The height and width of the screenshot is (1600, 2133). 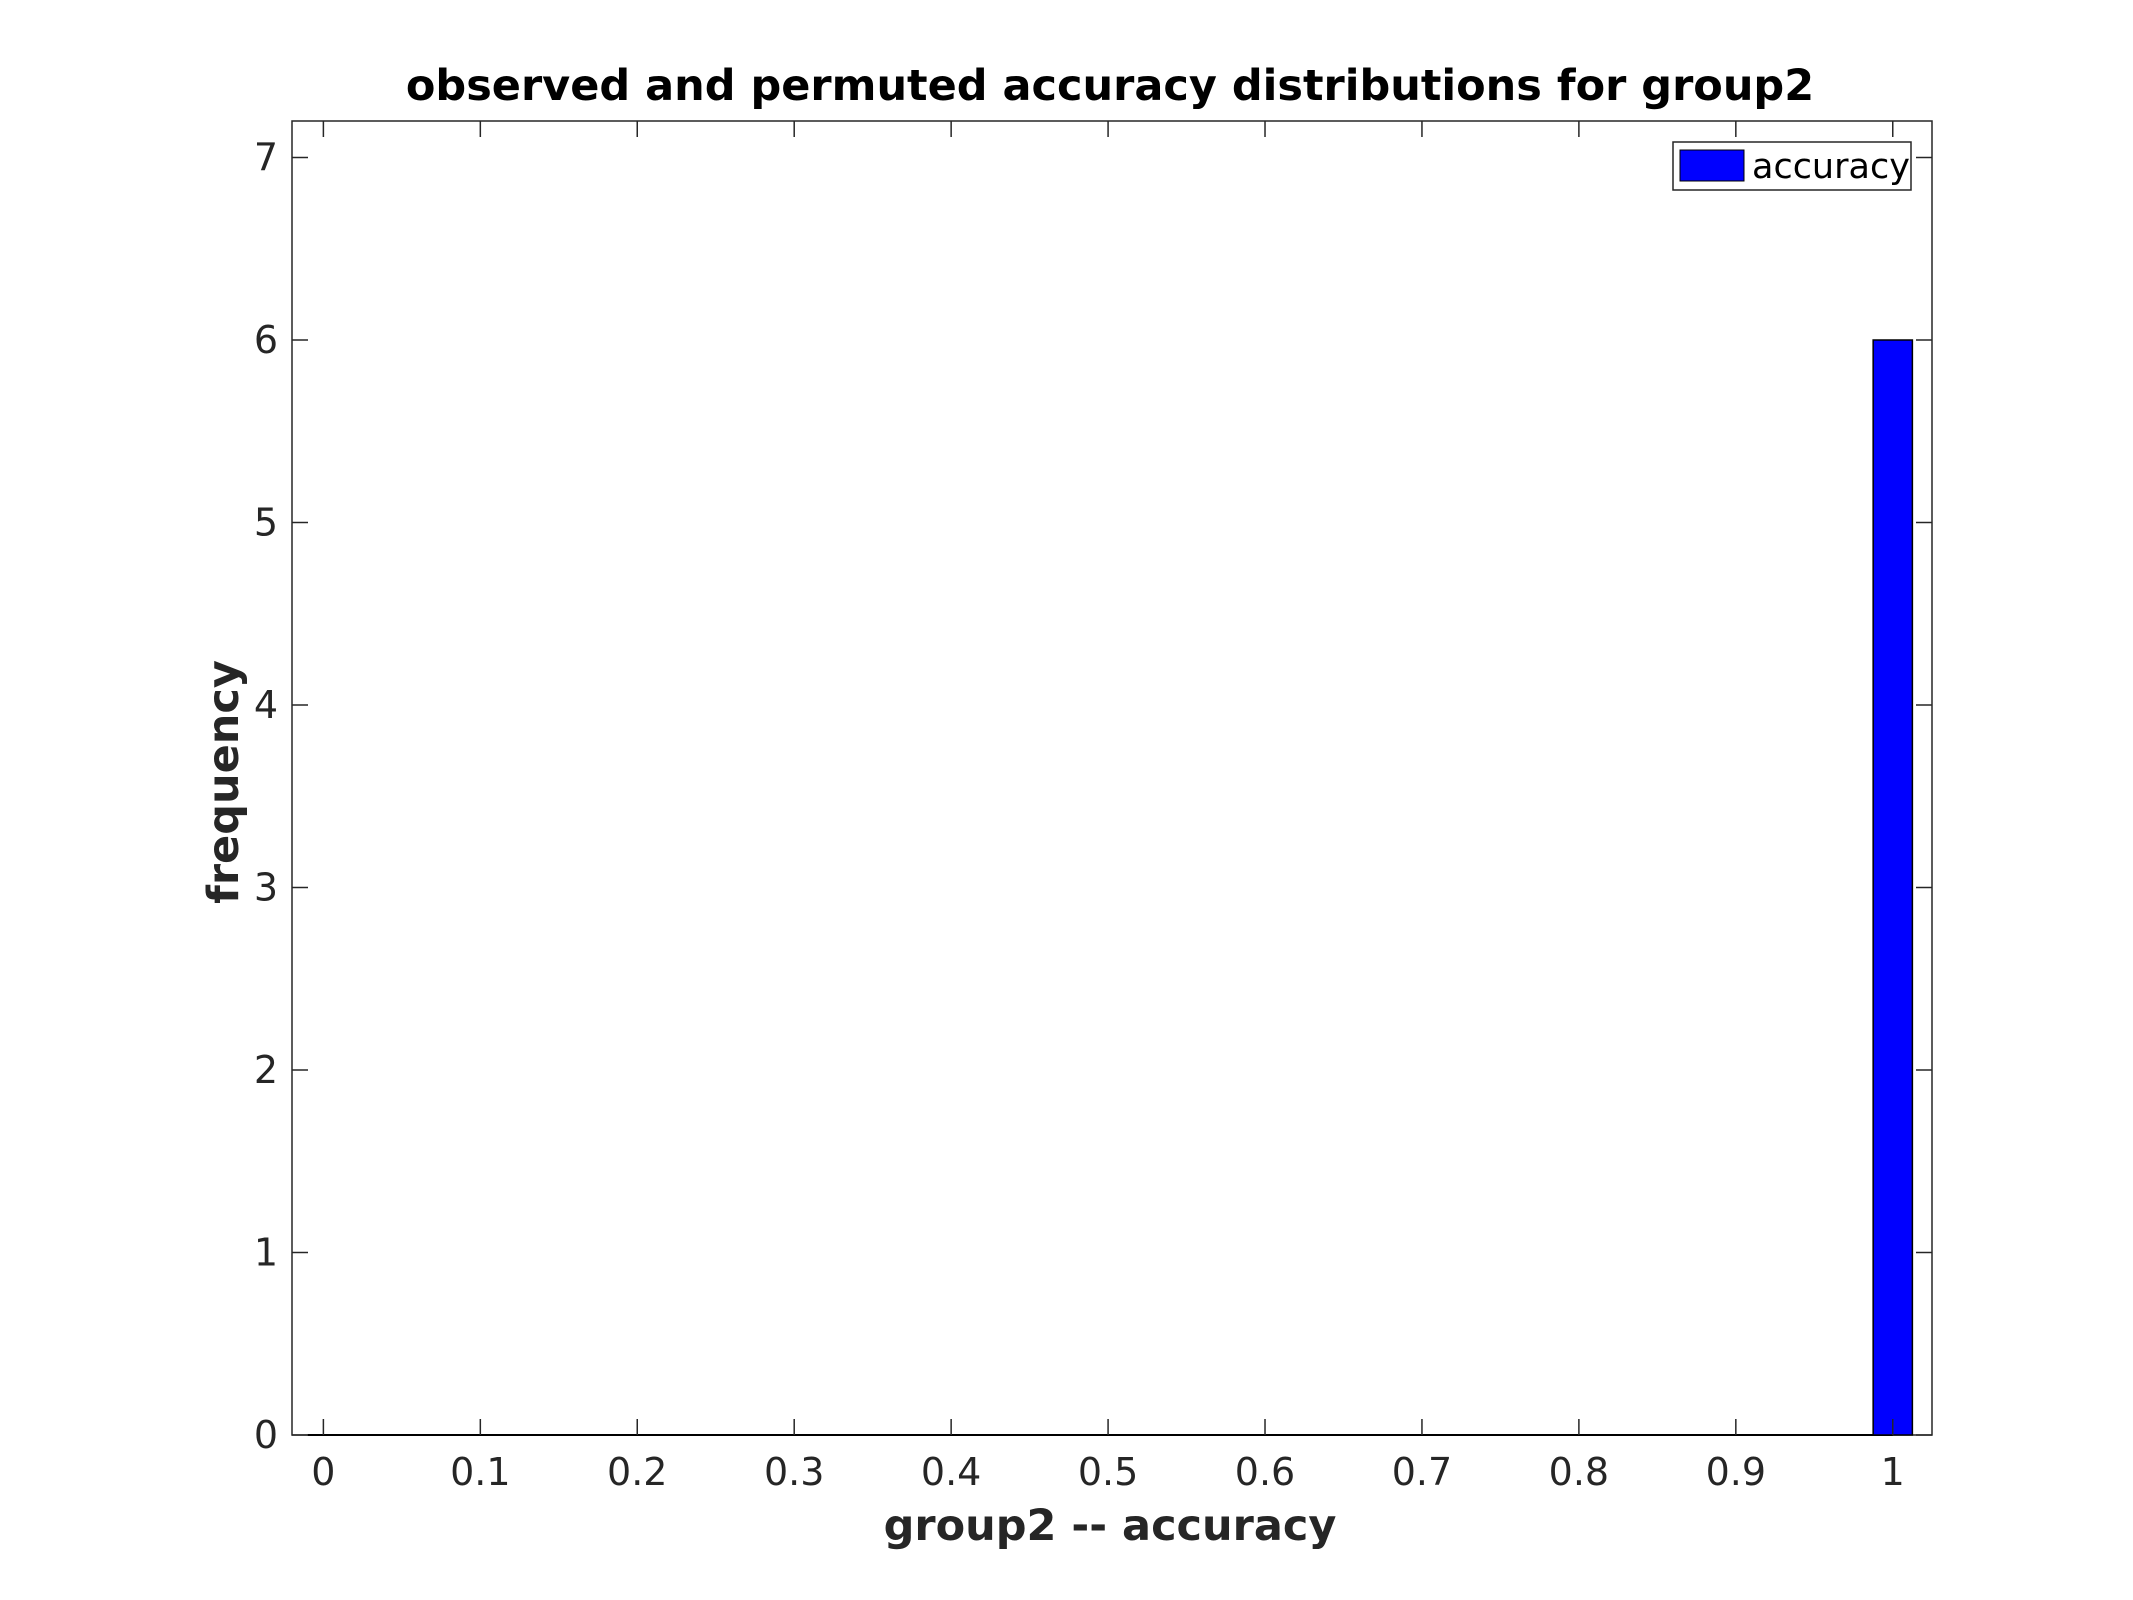 I want to click on x-tick-label: 0.7, so click(x=1422, y=1472).